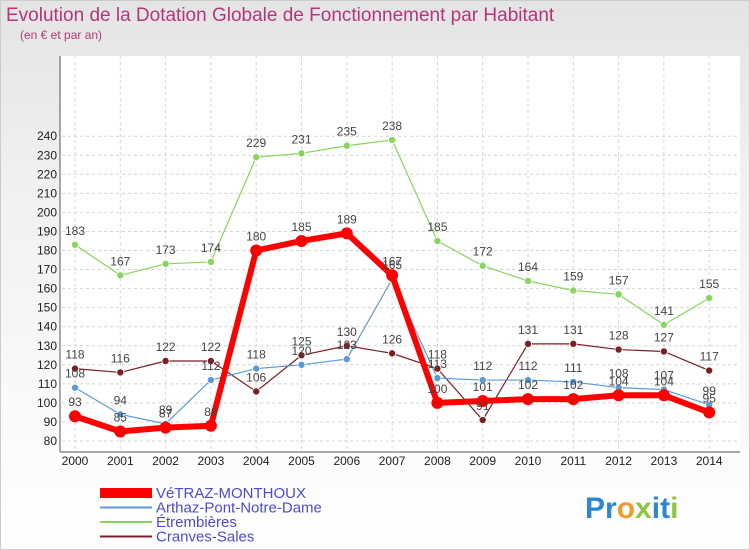  I want to click on data-label: 123, so click(347, 345).